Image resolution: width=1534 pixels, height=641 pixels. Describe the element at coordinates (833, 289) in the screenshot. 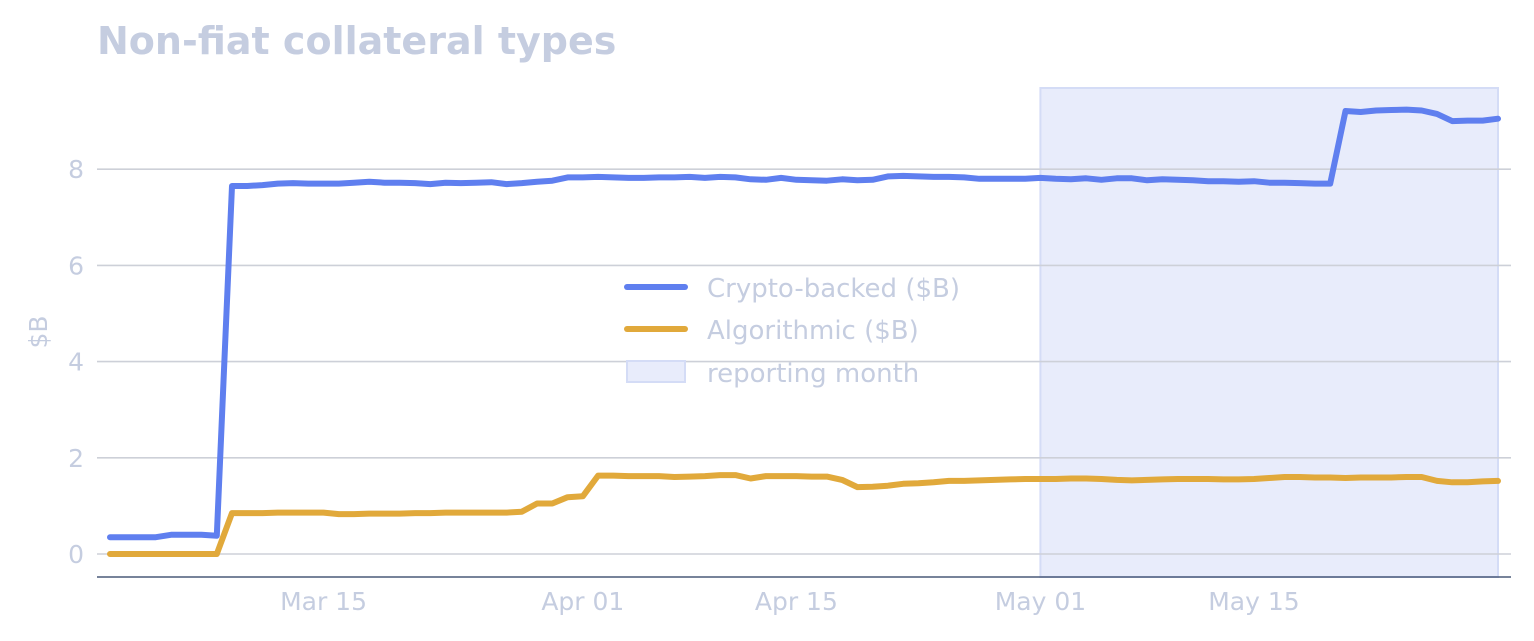

I see `legend-label-crypto-backed: Crypto-backed ($B)` at that location.